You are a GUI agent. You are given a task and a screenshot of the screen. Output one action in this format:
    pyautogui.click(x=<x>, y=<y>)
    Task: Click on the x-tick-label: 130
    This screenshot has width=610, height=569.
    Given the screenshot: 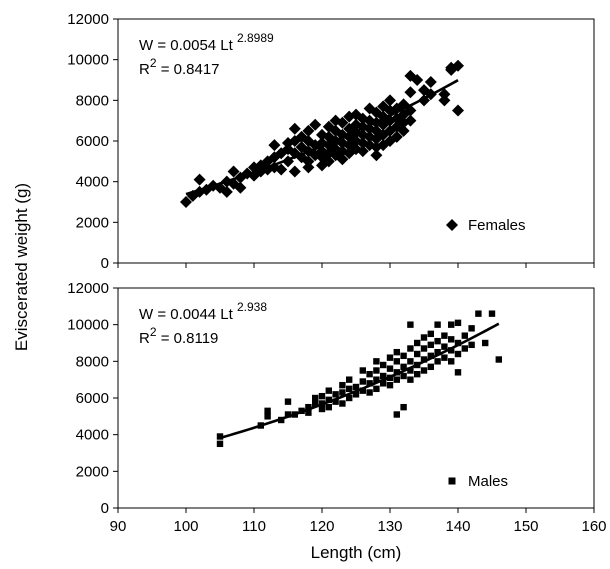 What is the action you would take?
    pyautogui.click(x=389, y=526)
    